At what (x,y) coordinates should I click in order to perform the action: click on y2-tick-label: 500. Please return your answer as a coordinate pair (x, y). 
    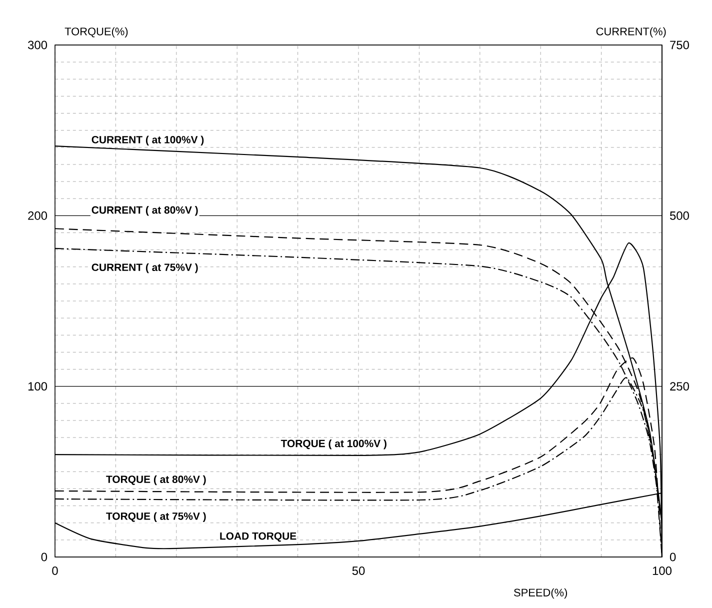
    Looking at the image, I should click on (679, 215).